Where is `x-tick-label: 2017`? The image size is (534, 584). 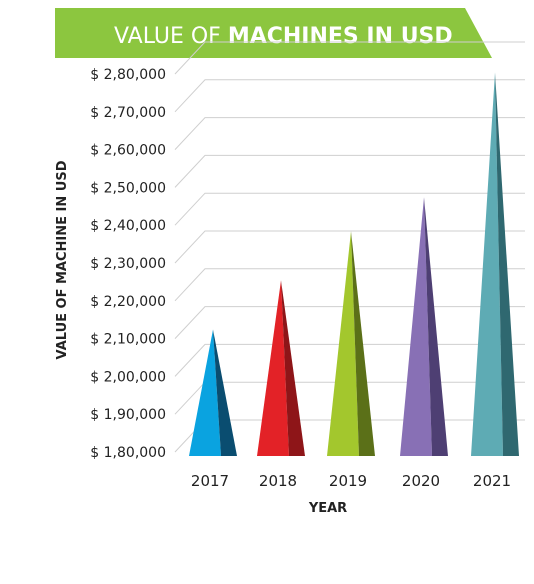
x-tick-label: 2017 is located at coordinates (210, 481).